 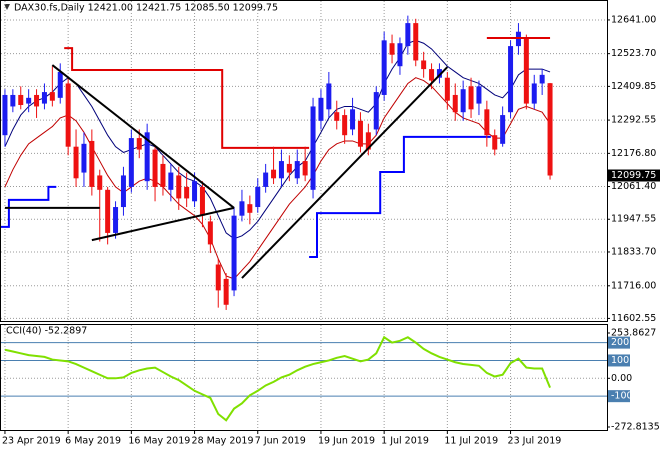 What do you see at coordinates (471, 441) in the screenshot?
I see `x-tick-label: 11 Jul 2019` at bounding box center [471, 441].